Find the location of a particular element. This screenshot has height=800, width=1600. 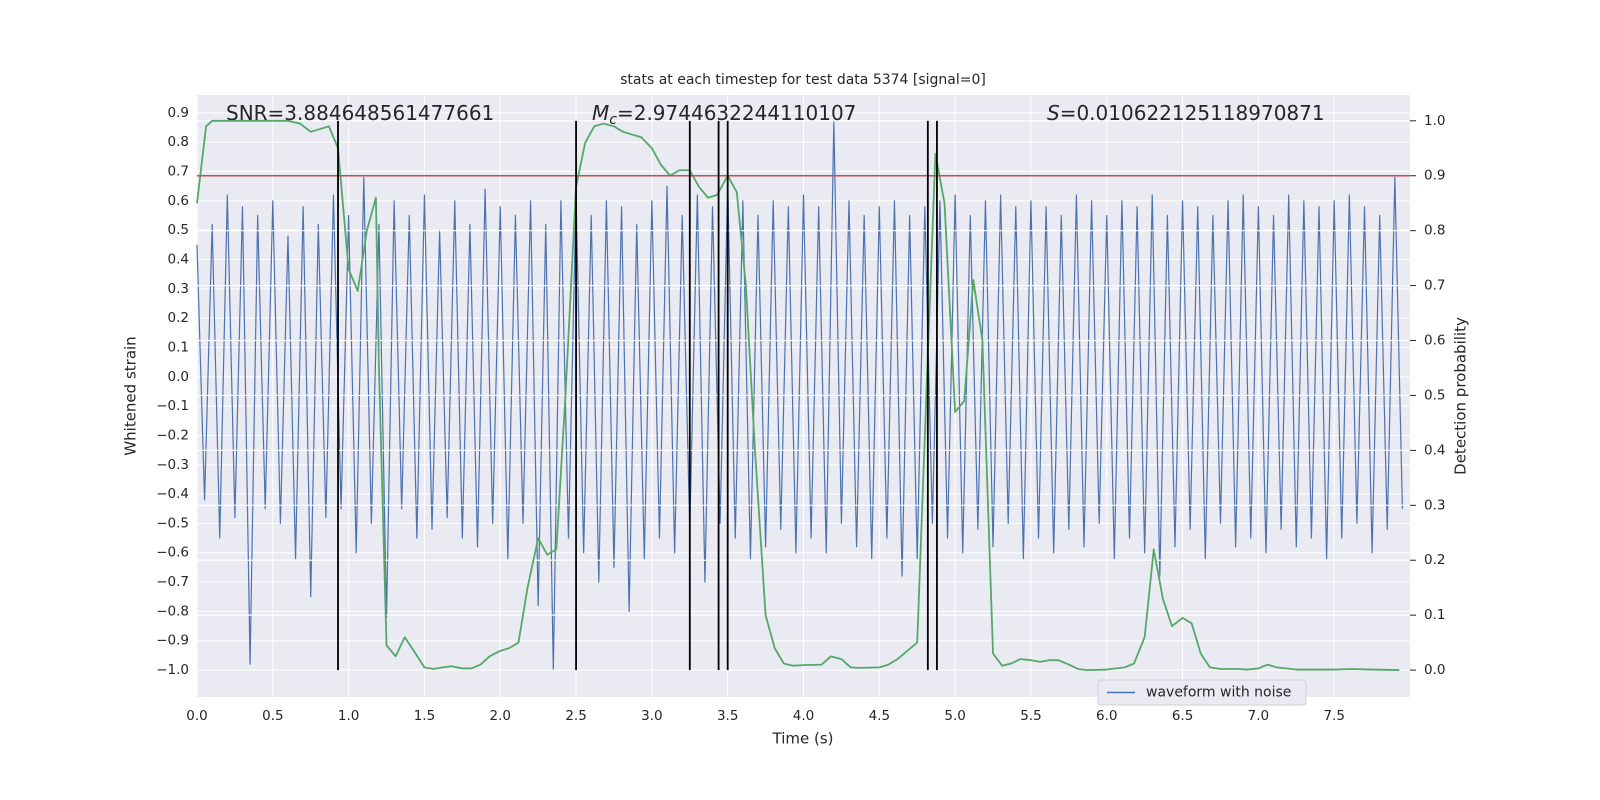

legend-box is located at coordinates (1202, 692).